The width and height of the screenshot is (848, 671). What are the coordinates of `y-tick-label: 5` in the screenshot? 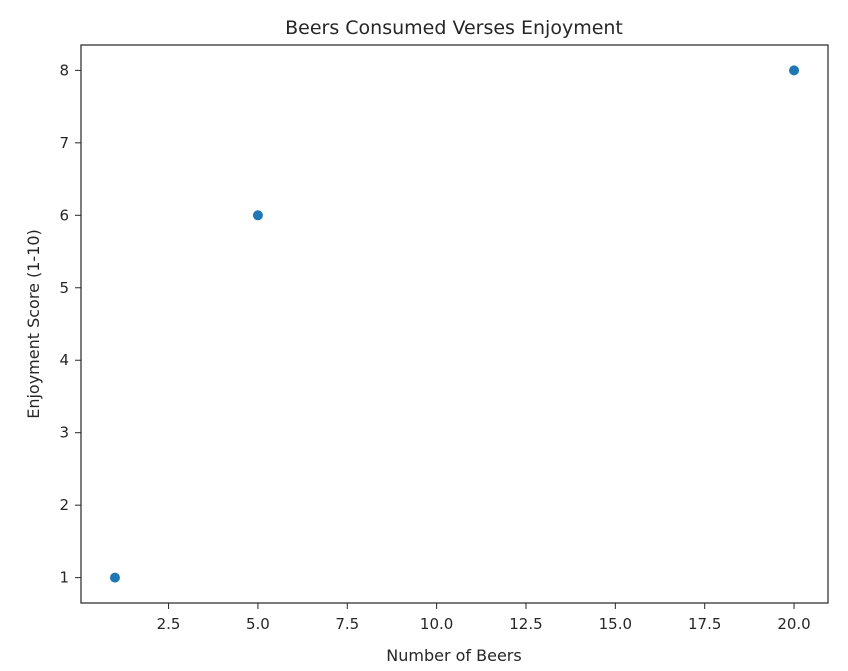 It's located at (64, 288).